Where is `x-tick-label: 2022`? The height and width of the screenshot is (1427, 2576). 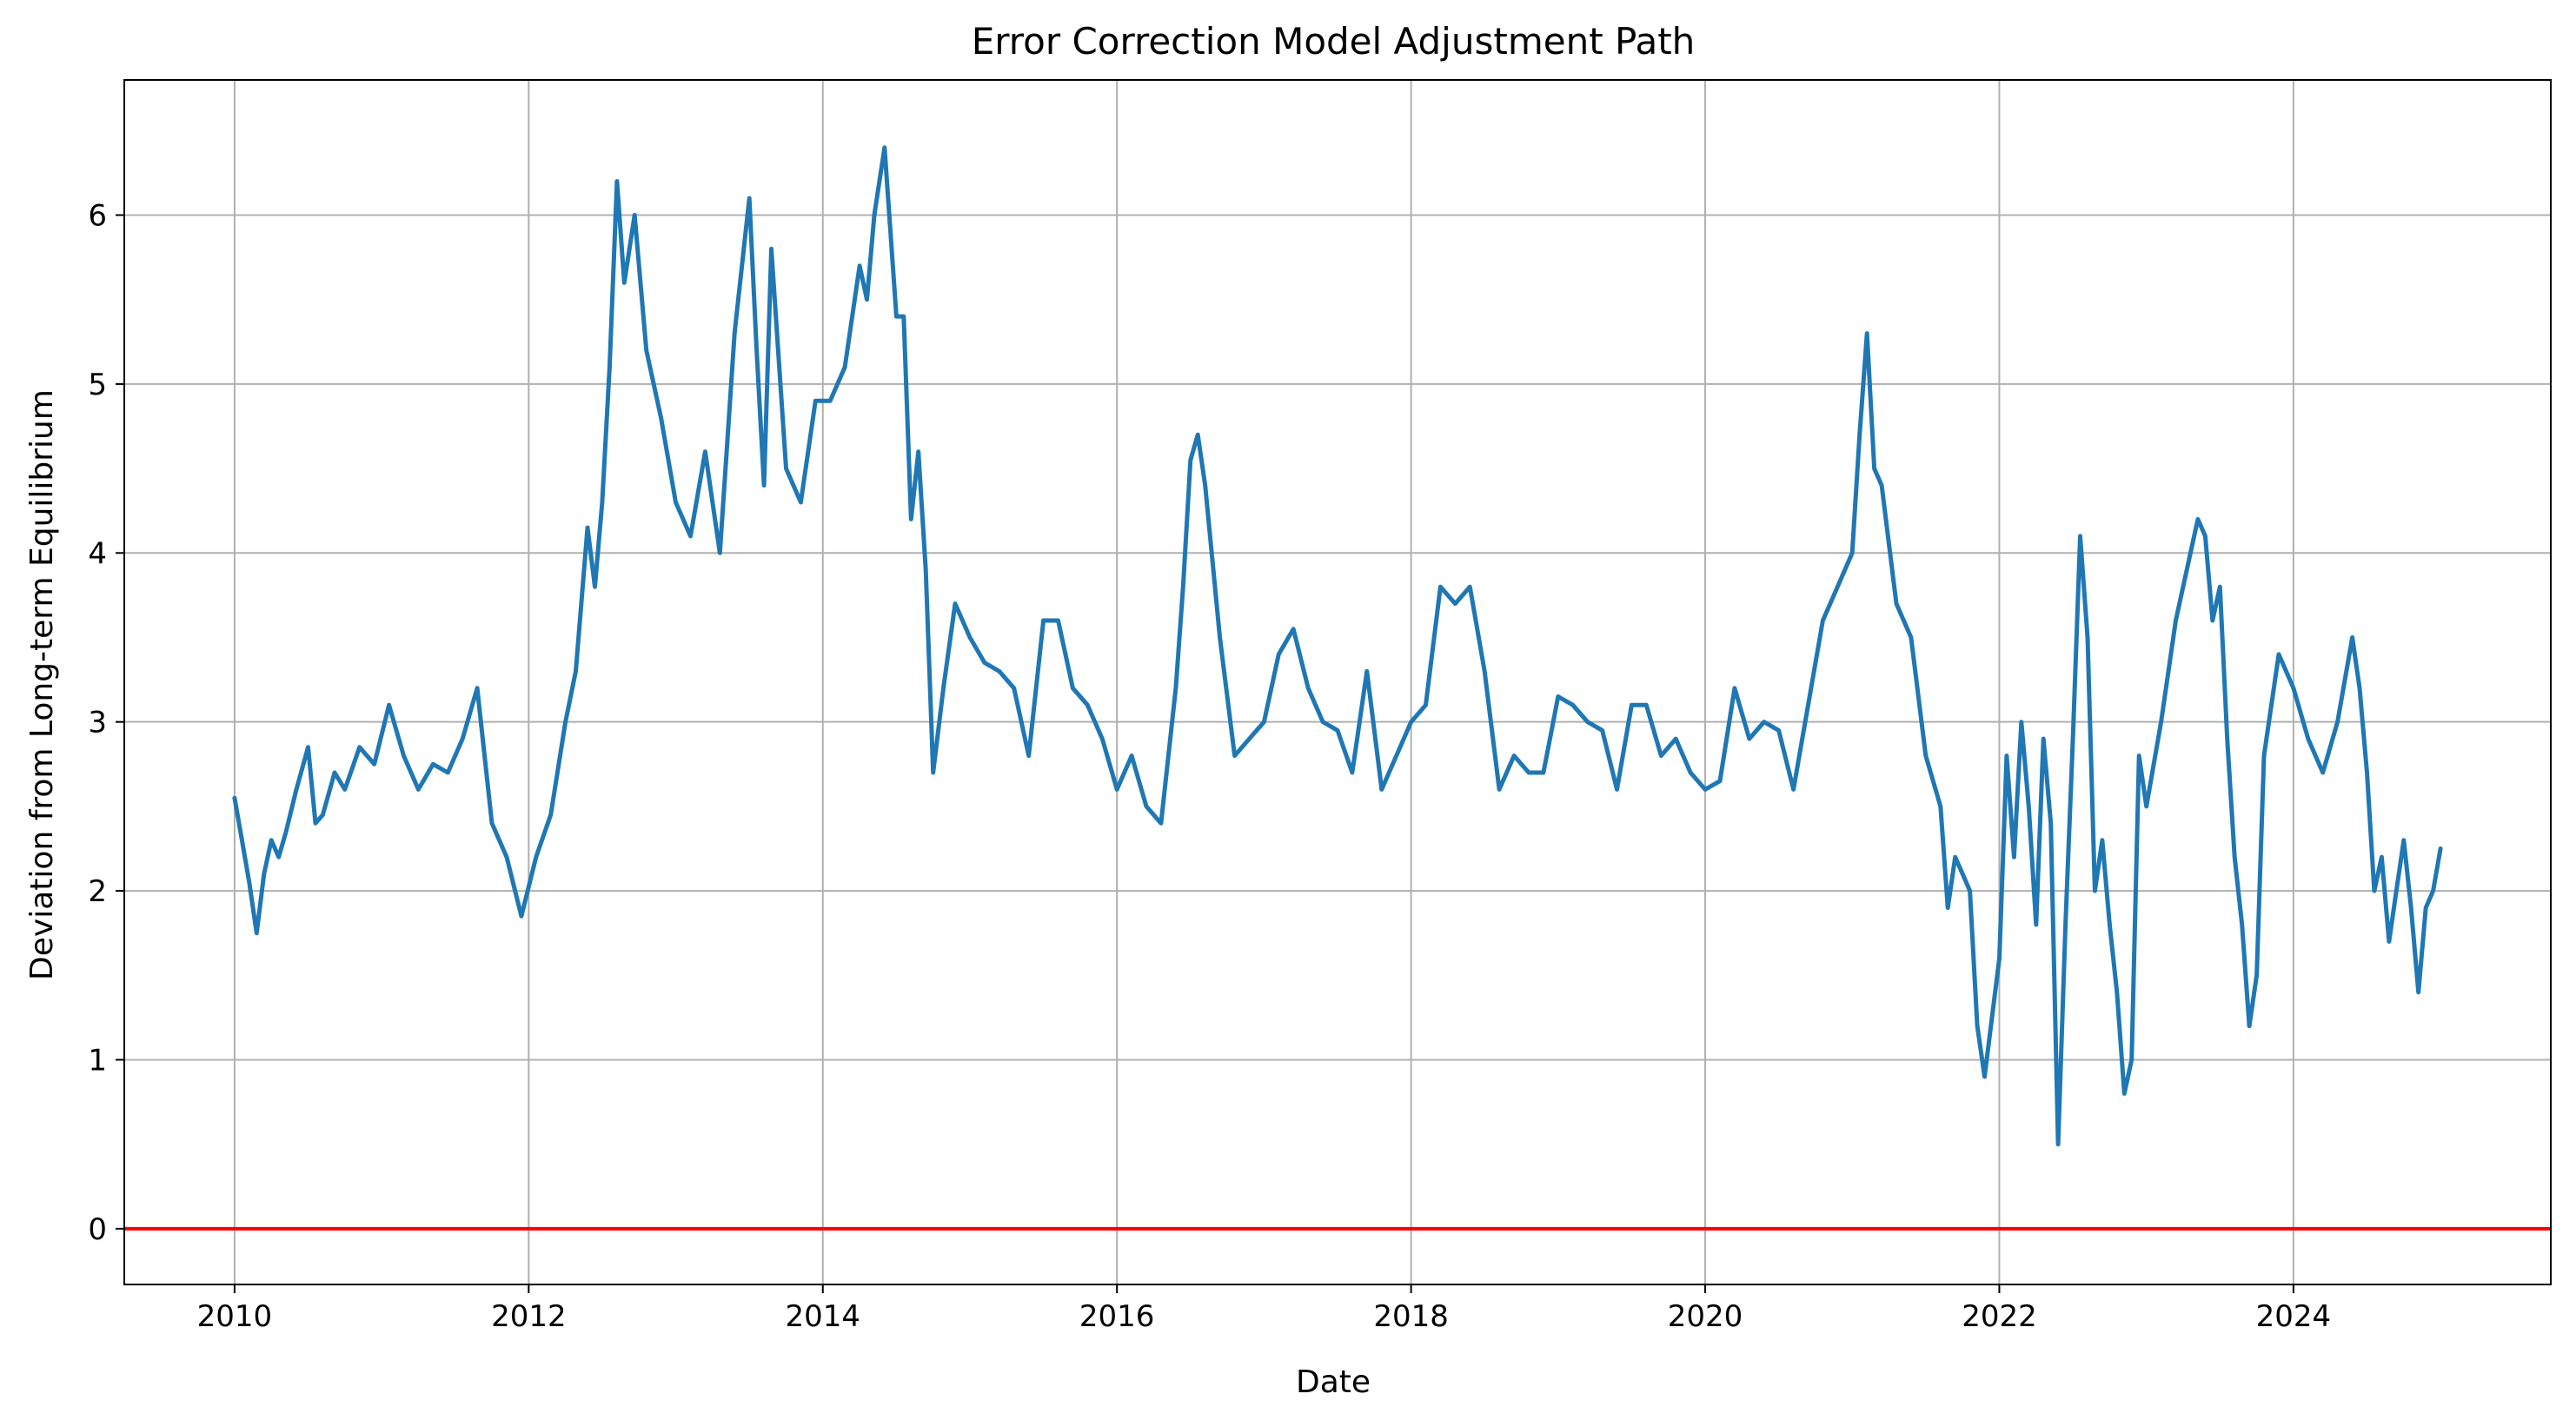
x-tick-label: 2022 is located at coordinates (1999, 1316).